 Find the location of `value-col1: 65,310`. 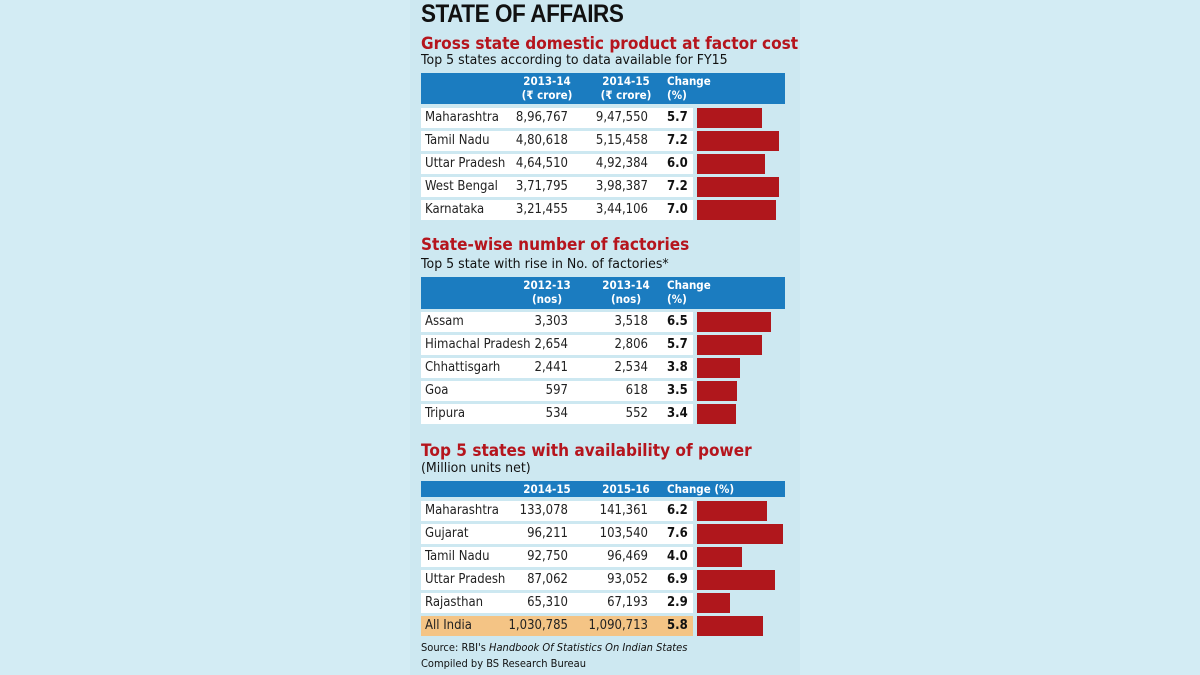

value-col1: 65,310 is located at coordinates (547, 602).